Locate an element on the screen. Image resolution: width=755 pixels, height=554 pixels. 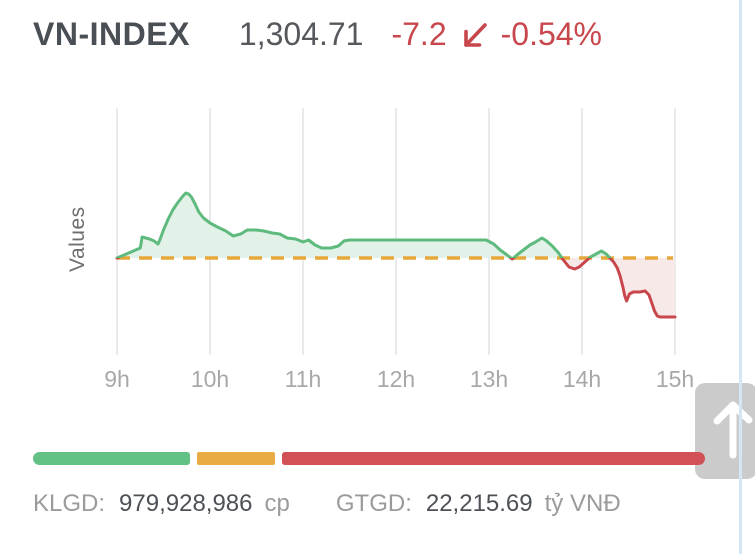
up-arrow-icon is located at coordinates (725, 441).